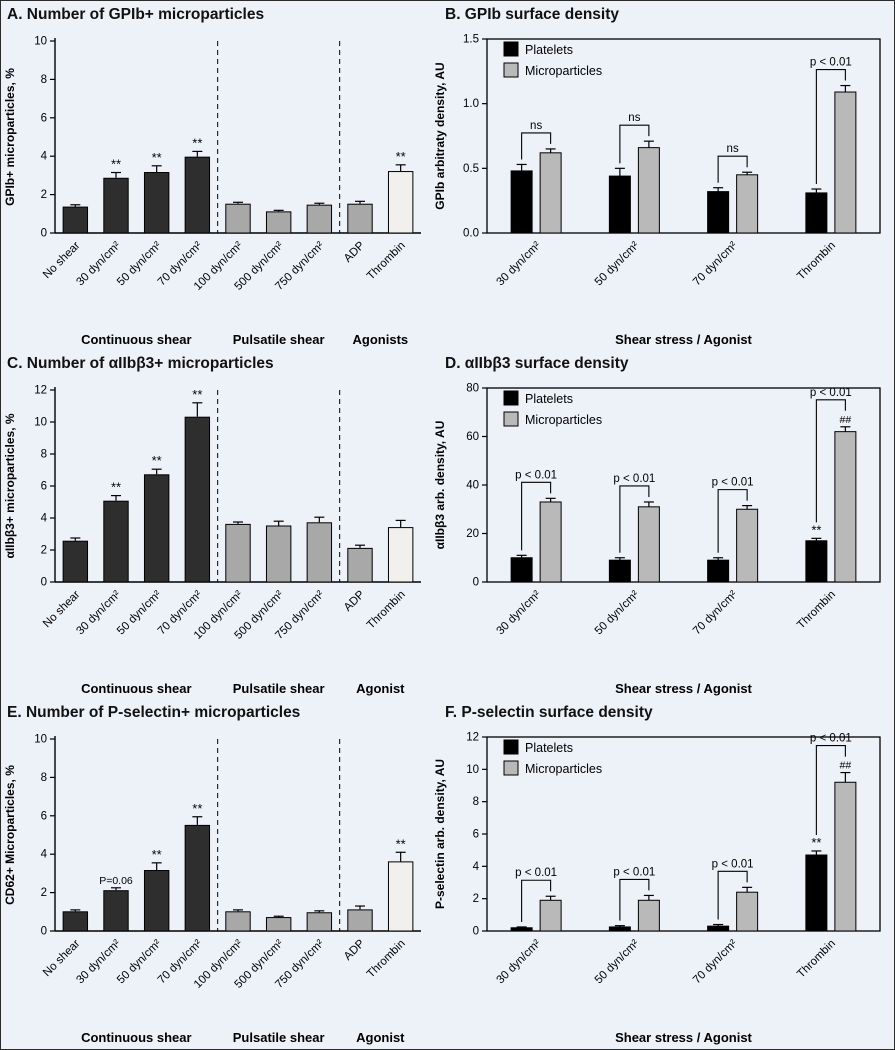 The height and width of the screenshot is (1050, 895). What do you see at coordinates (10, 835) in the screenshot?
I see `svg-text: CD62+ Microparticles, %` at bounding box center [10, 835].